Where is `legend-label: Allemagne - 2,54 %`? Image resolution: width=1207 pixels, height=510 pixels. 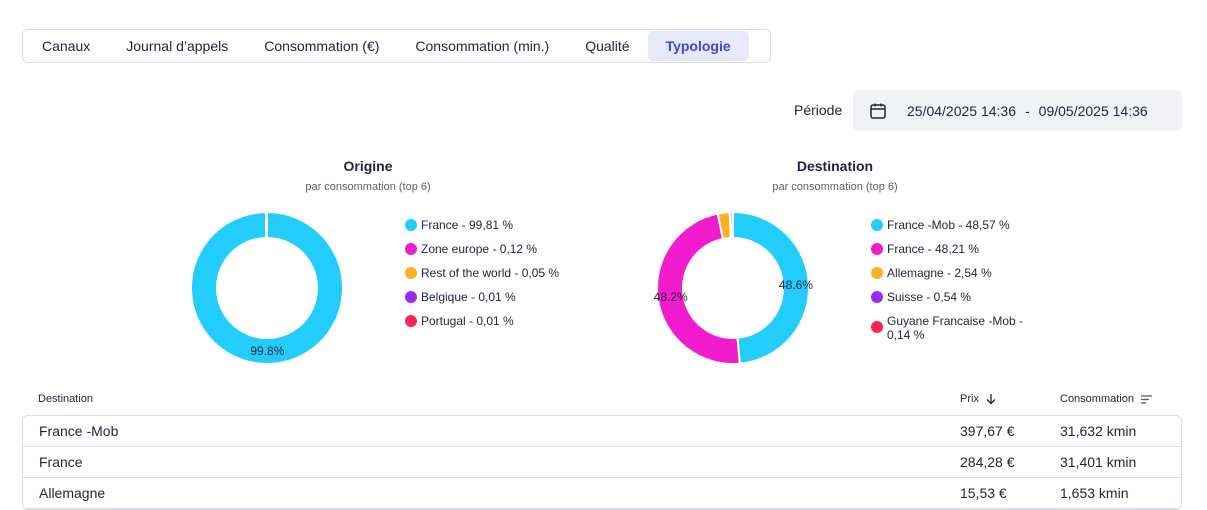 legend-label: Allemagne - 2,54 % is located at coordinates (939, 273).